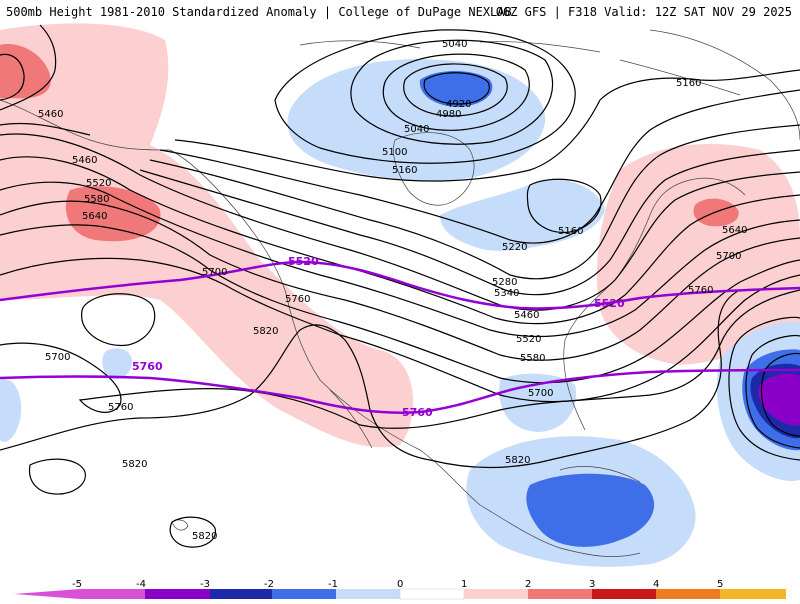 This screenshot has height=604, width=800. Describe the element at coordinates (454, 44) in the screenshot. I see `label-5040-top: 5040` at that location.